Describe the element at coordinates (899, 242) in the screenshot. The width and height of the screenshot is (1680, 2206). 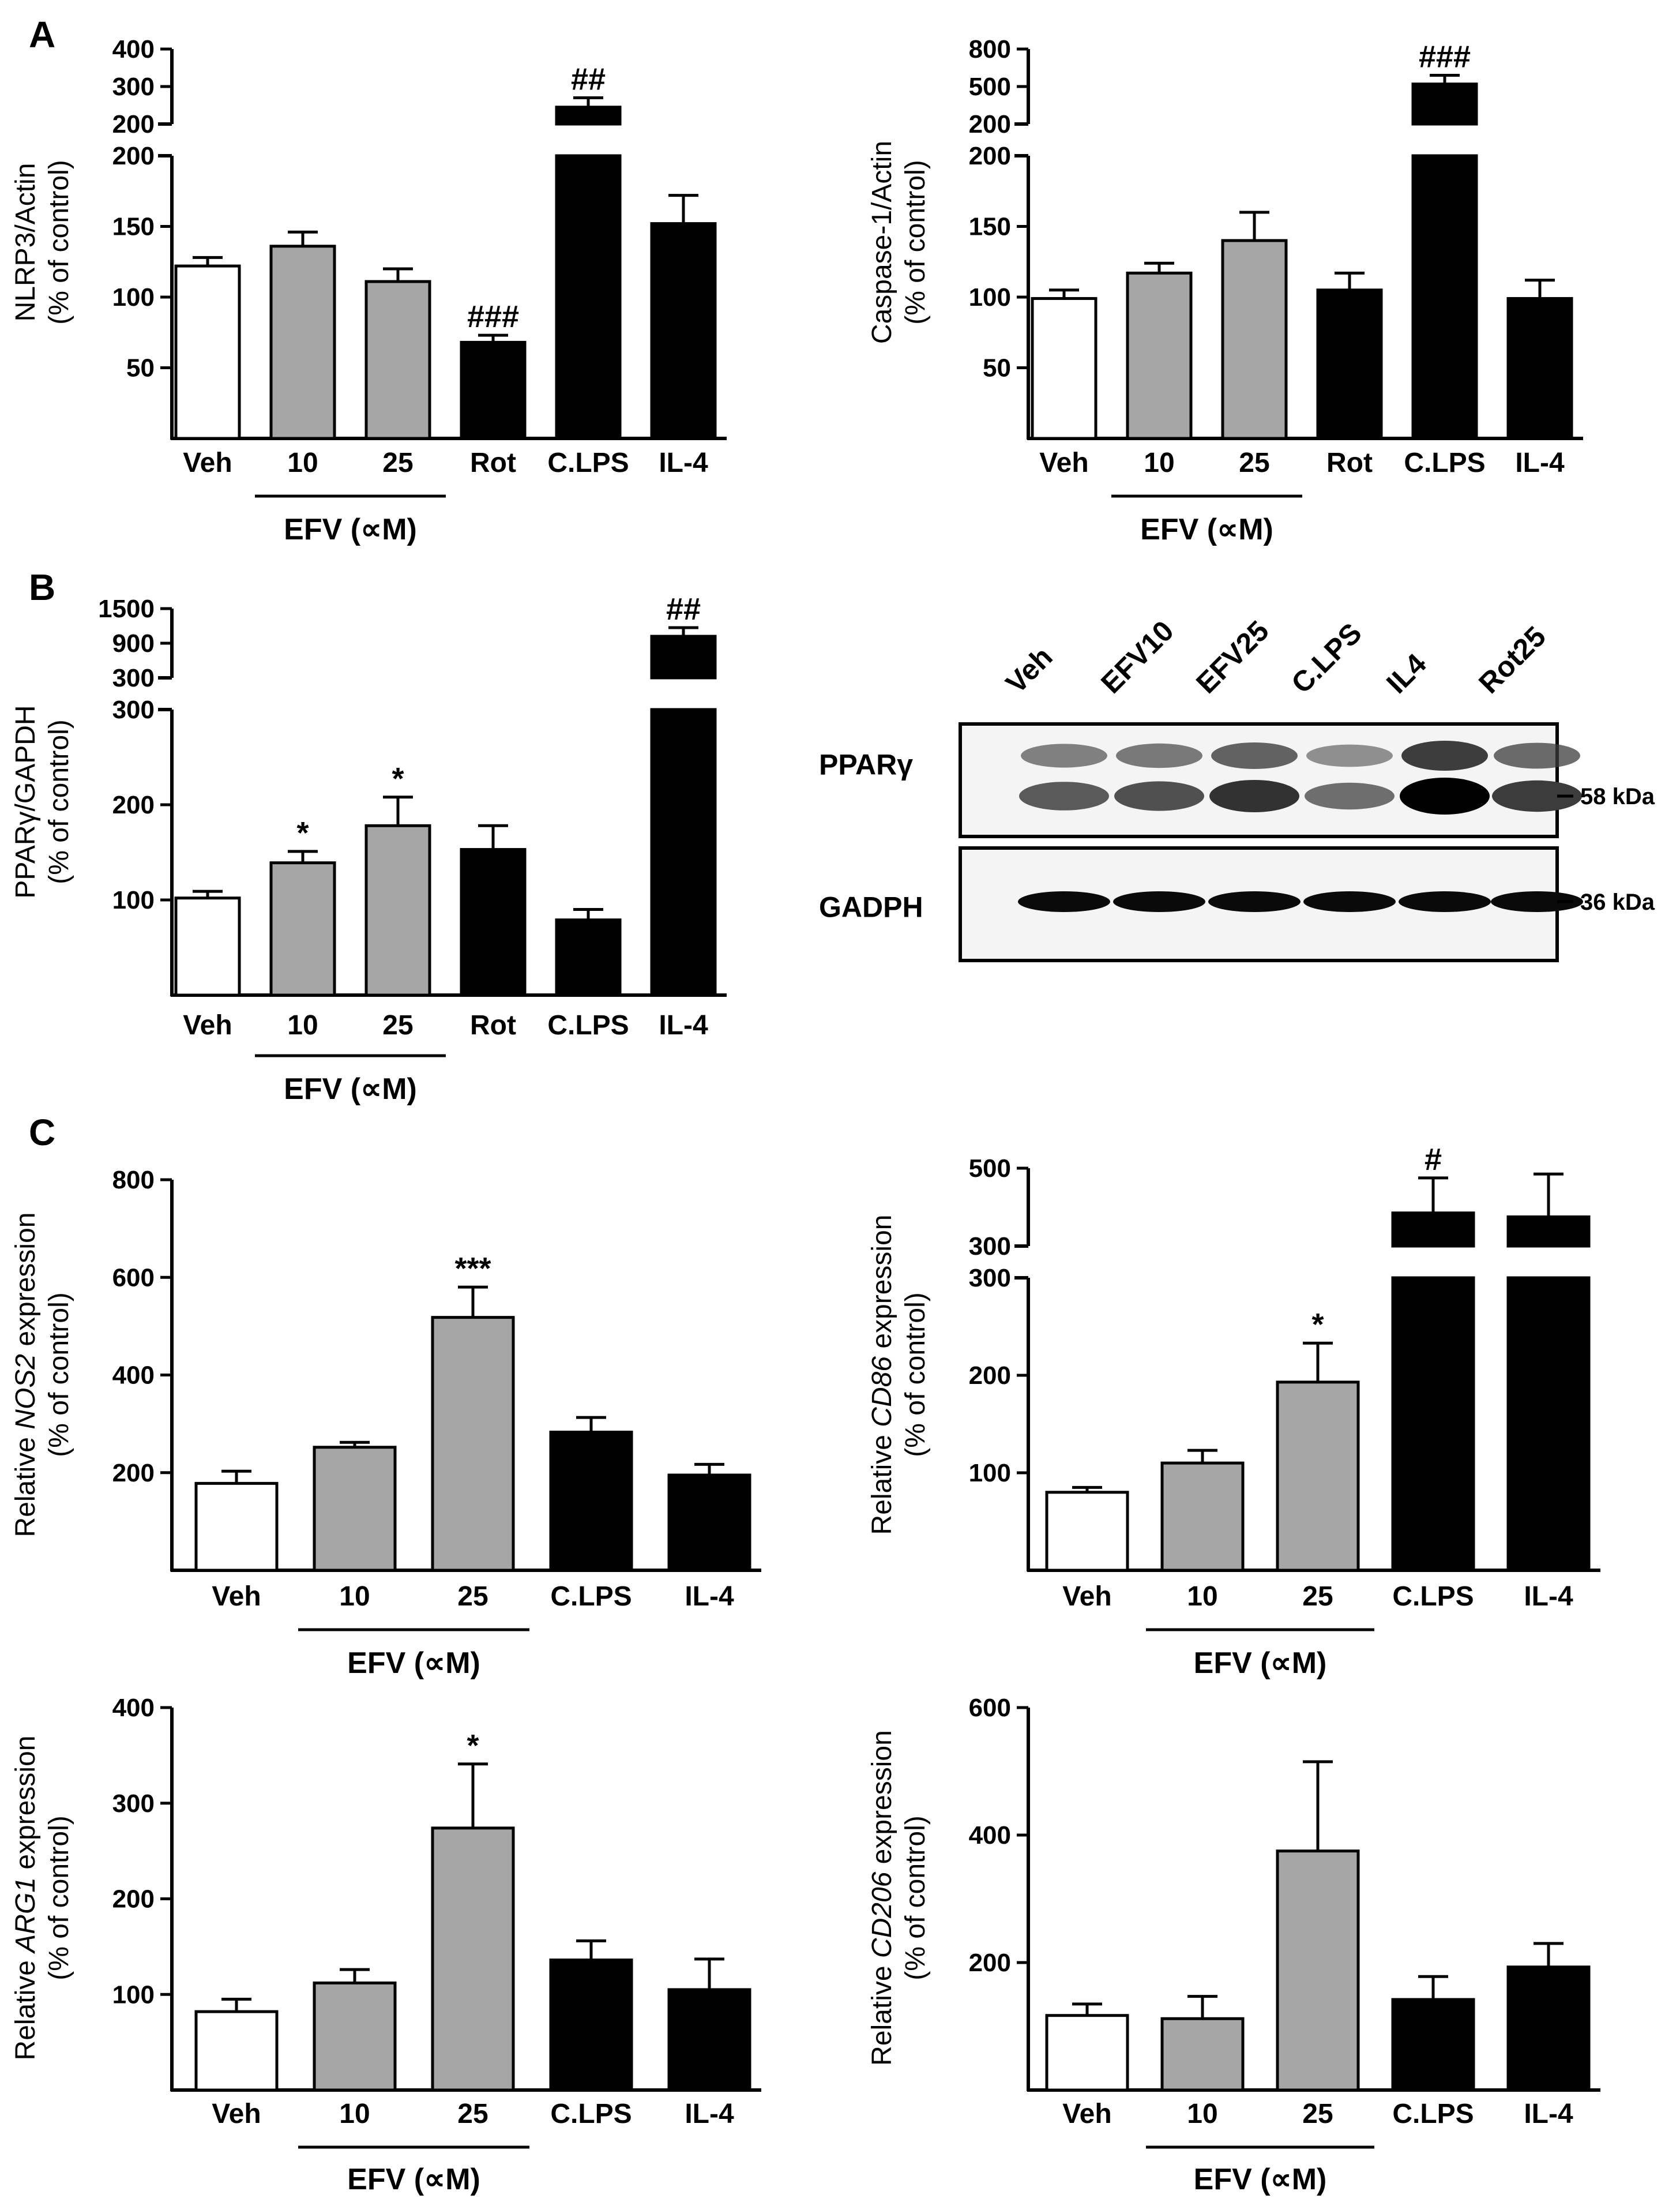
I see `y-axis-label: Caspase-1/Actin (% of control)` at that location.